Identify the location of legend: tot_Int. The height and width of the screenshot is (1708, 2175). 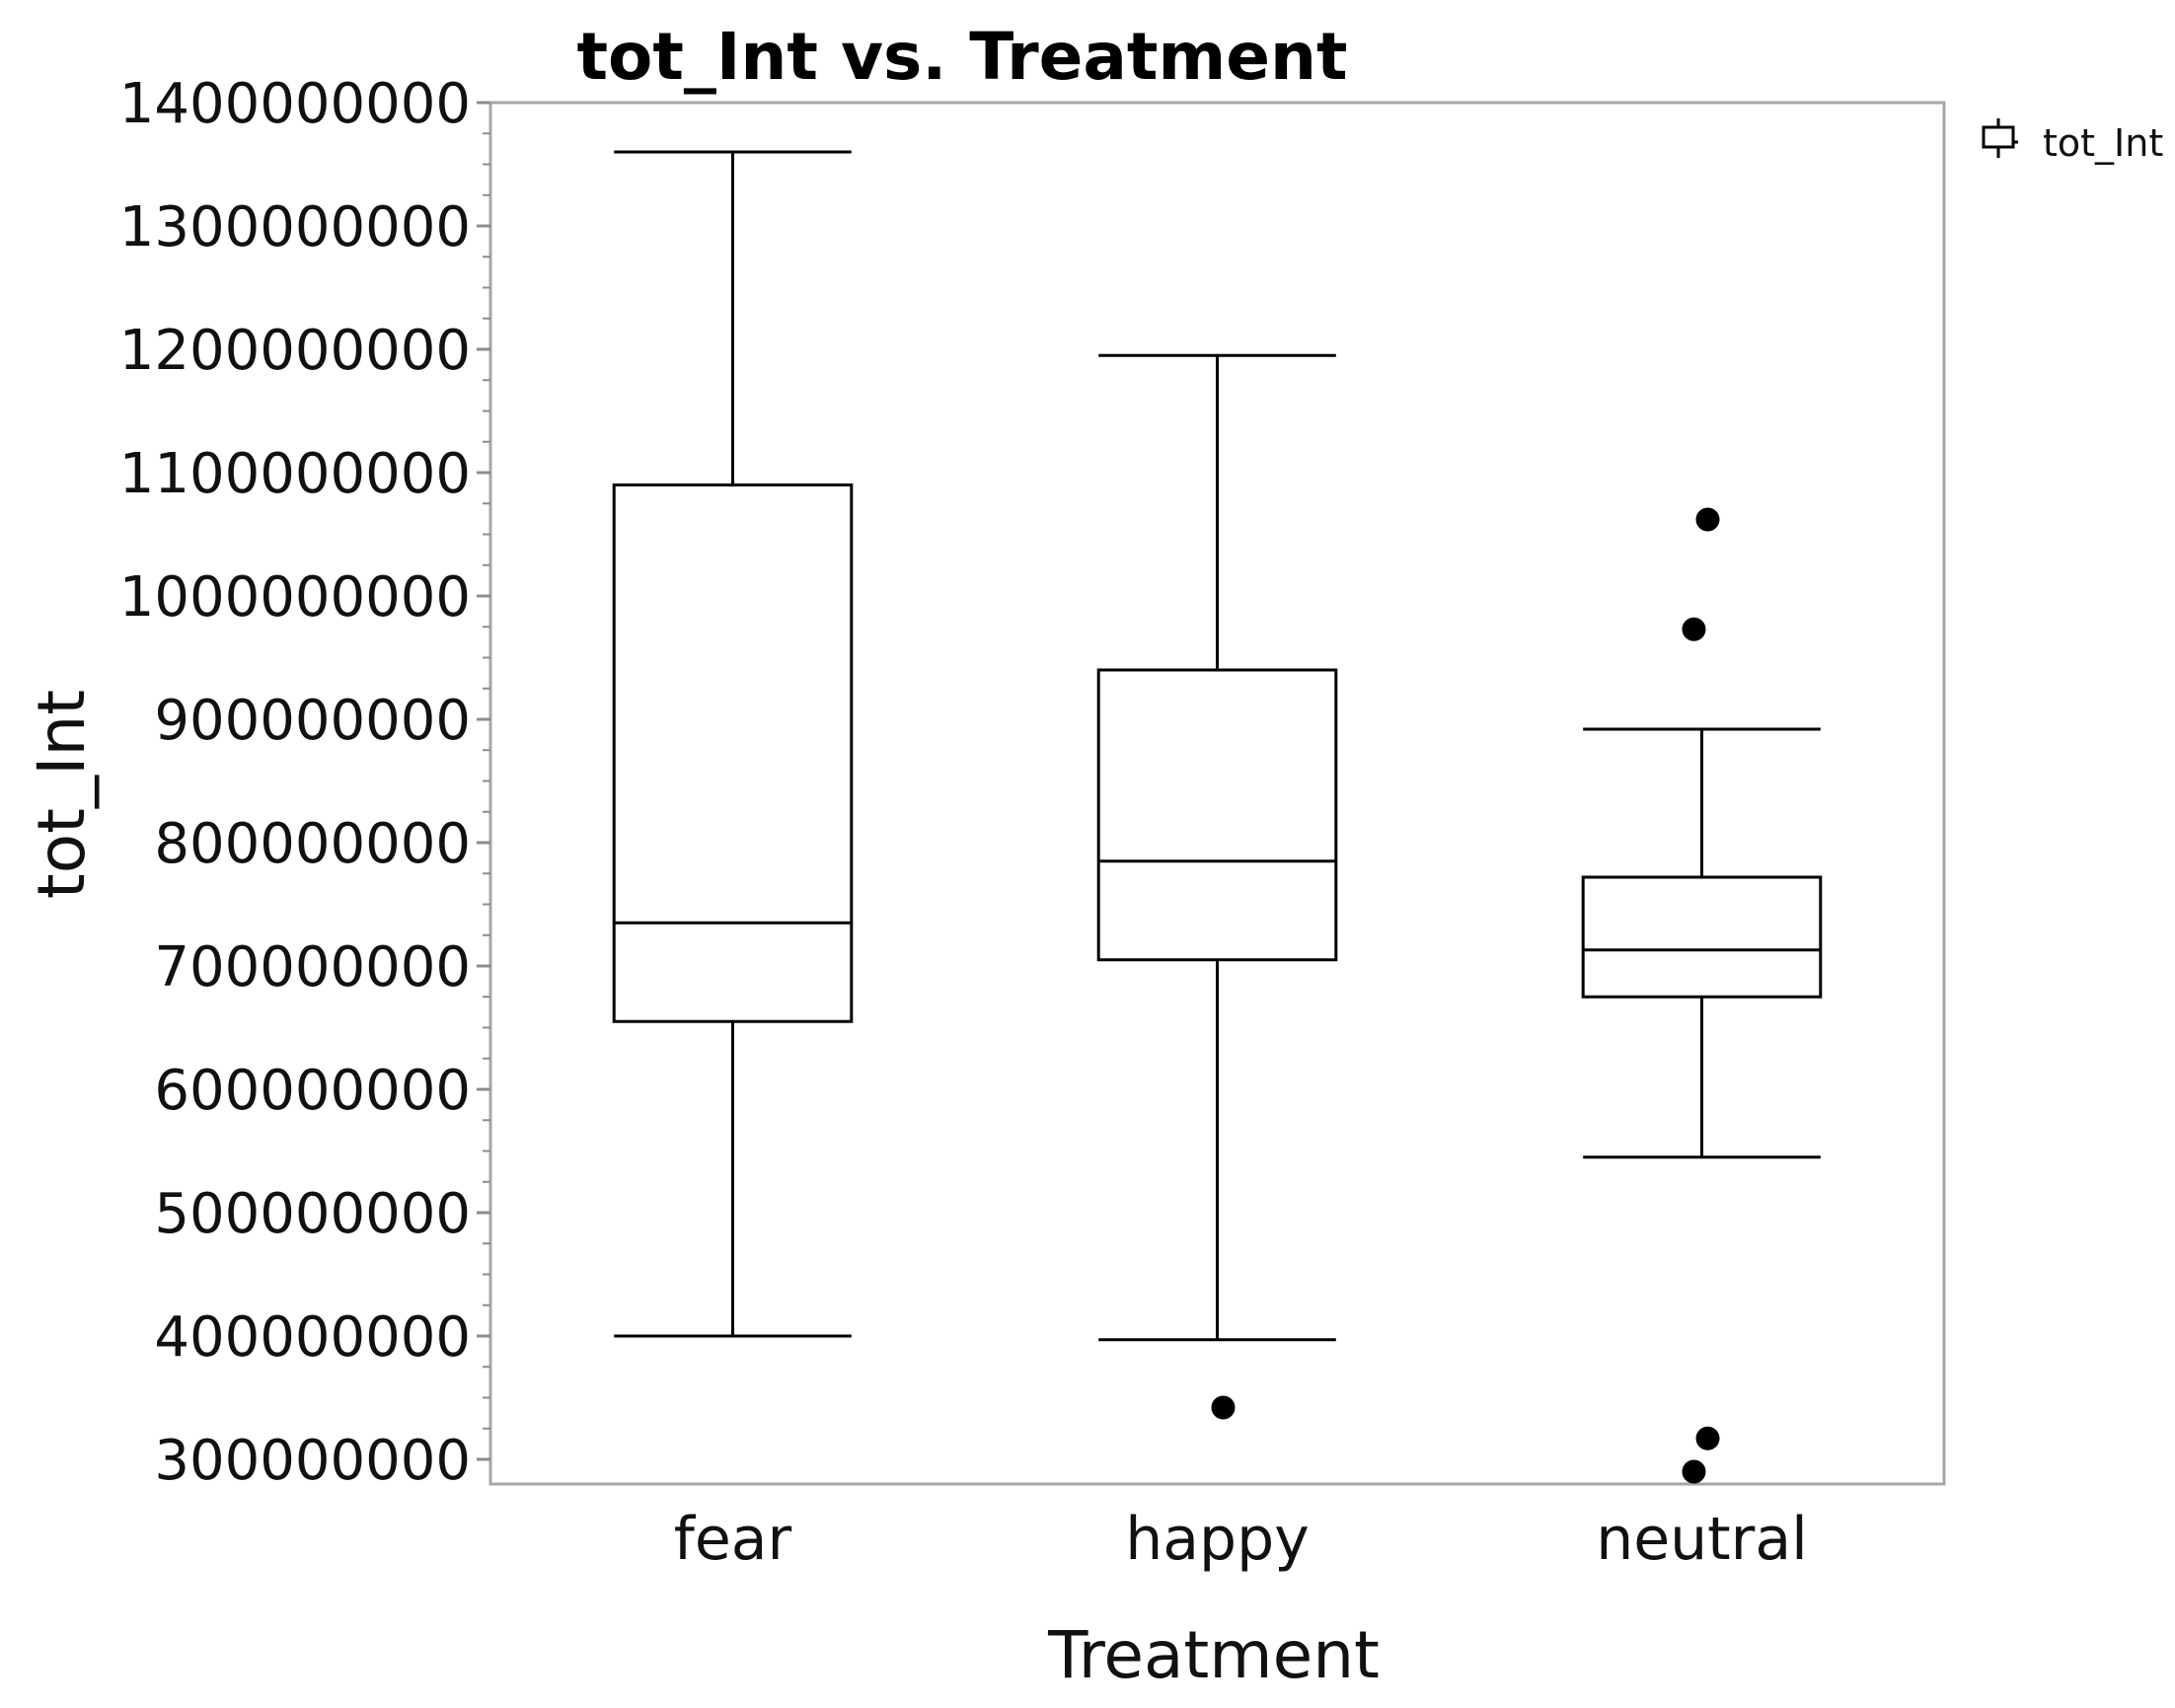
(2073, 141).